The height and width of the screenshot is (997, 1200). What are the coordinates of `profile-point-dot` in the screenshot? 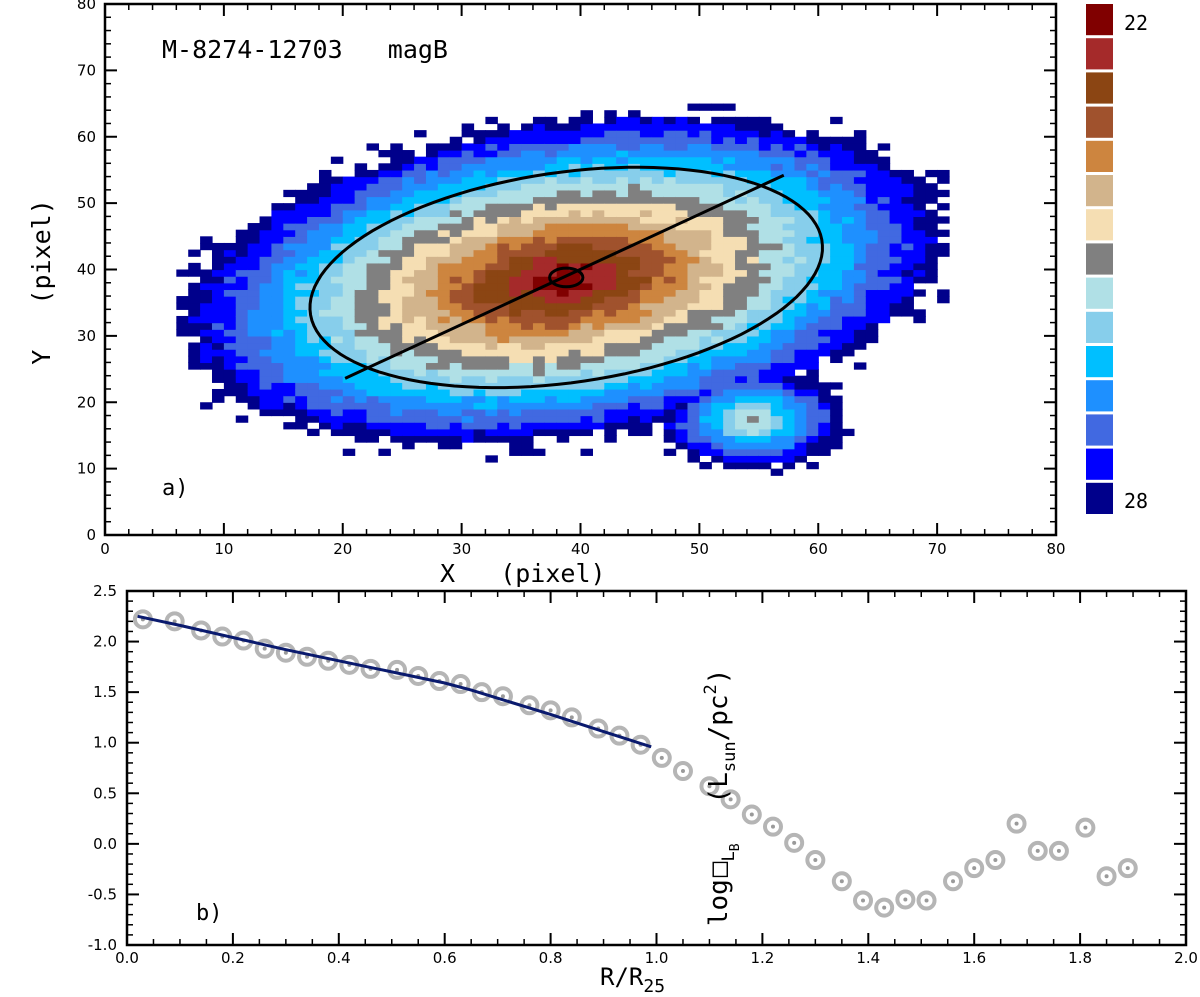 It's located at (772, 826).